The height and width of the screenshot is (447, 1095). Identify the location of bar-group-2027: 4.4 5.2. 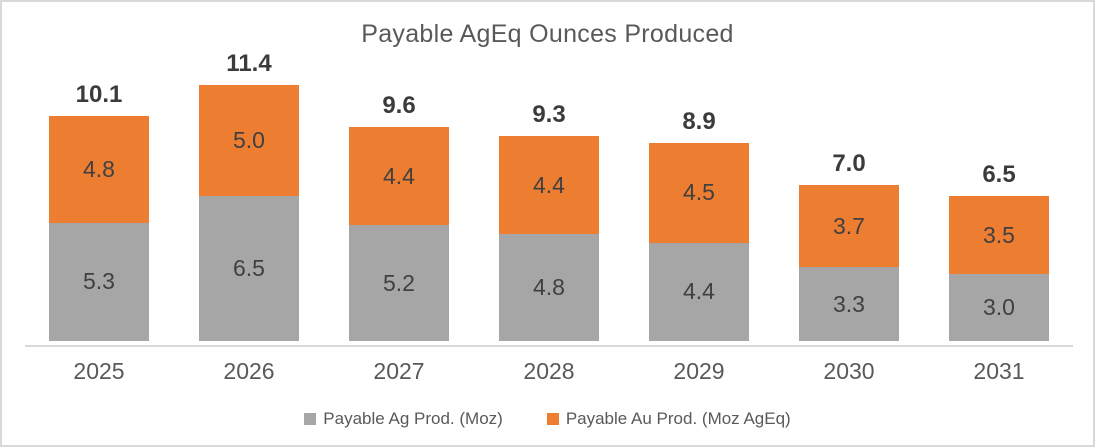
(399, 234).